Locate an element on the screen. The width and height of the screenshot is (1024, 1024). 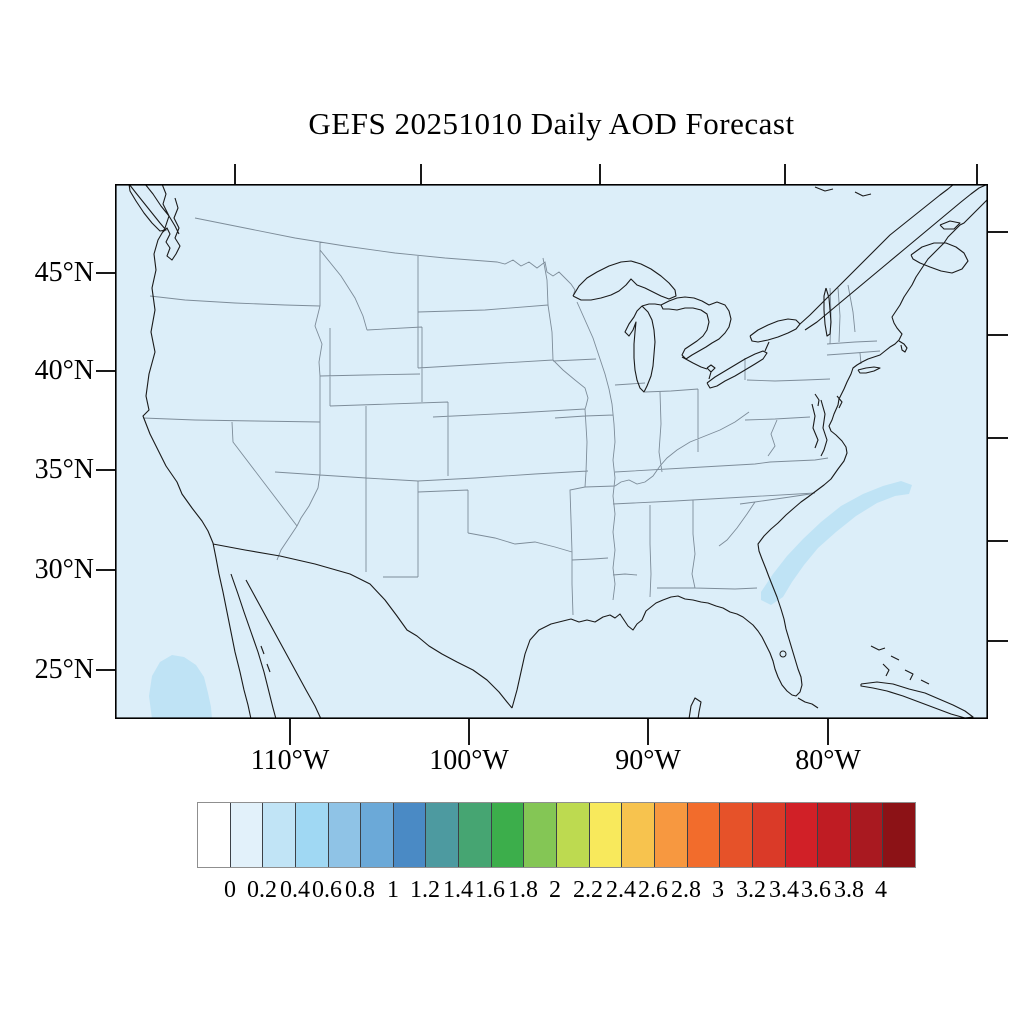
aod-patch-baja is located at coordinates (180, 687).